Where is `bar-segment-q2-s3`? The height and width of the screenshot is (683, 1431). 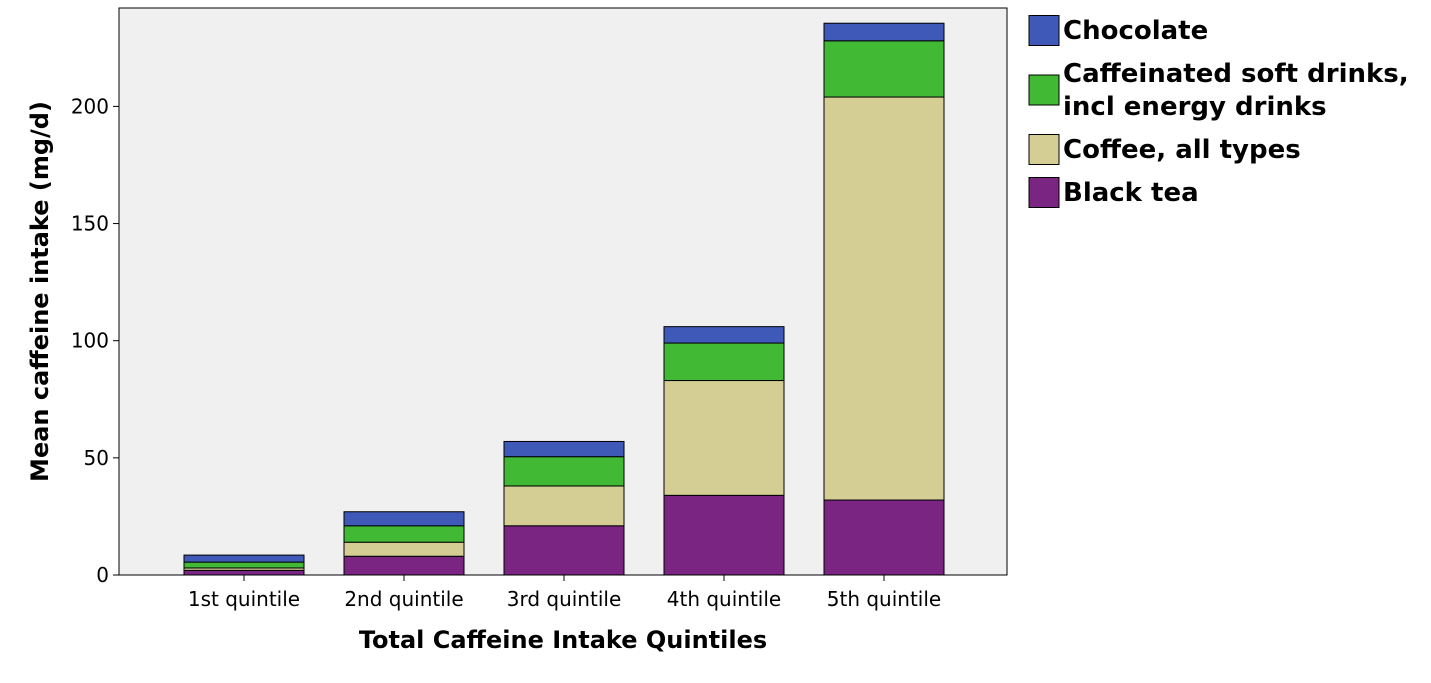
bar-segment-q2-s3 is located at coordinates (404, 534).